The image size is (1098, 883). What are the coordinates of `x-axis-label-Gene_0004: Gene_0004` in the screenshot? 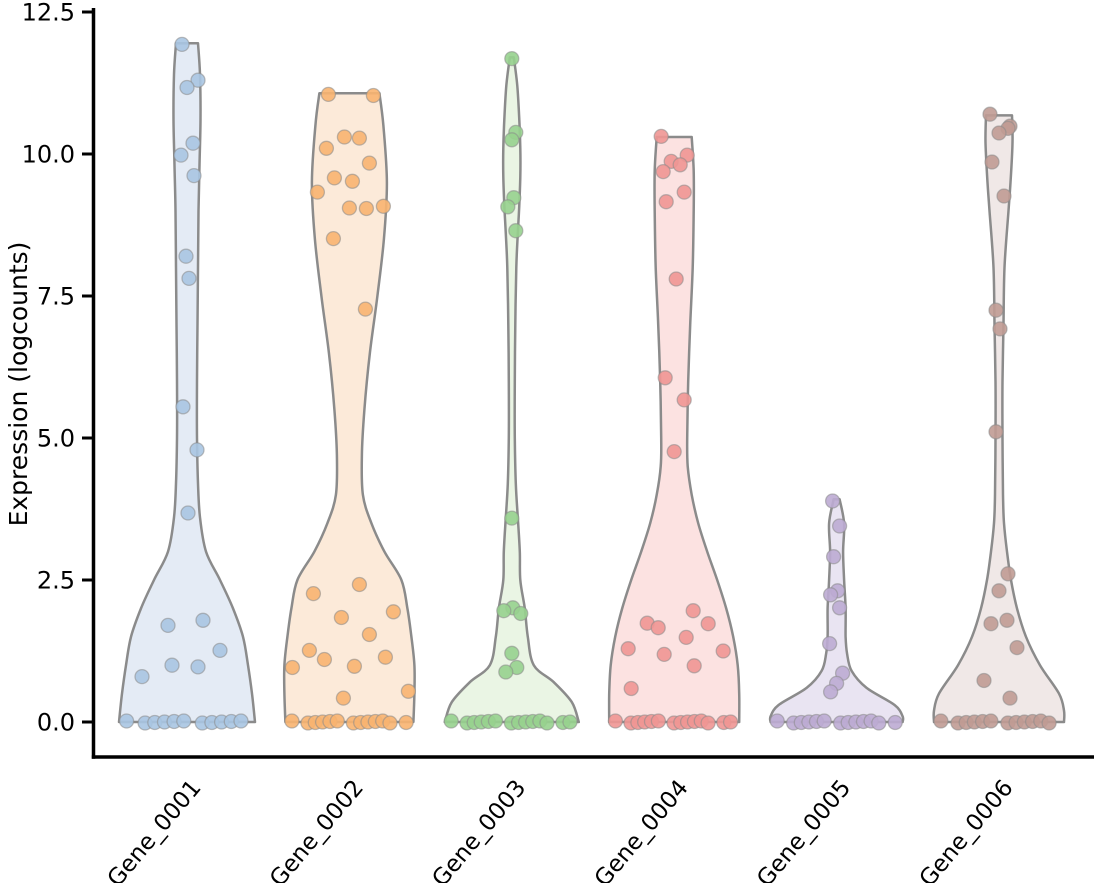 It's located at (642, 829).